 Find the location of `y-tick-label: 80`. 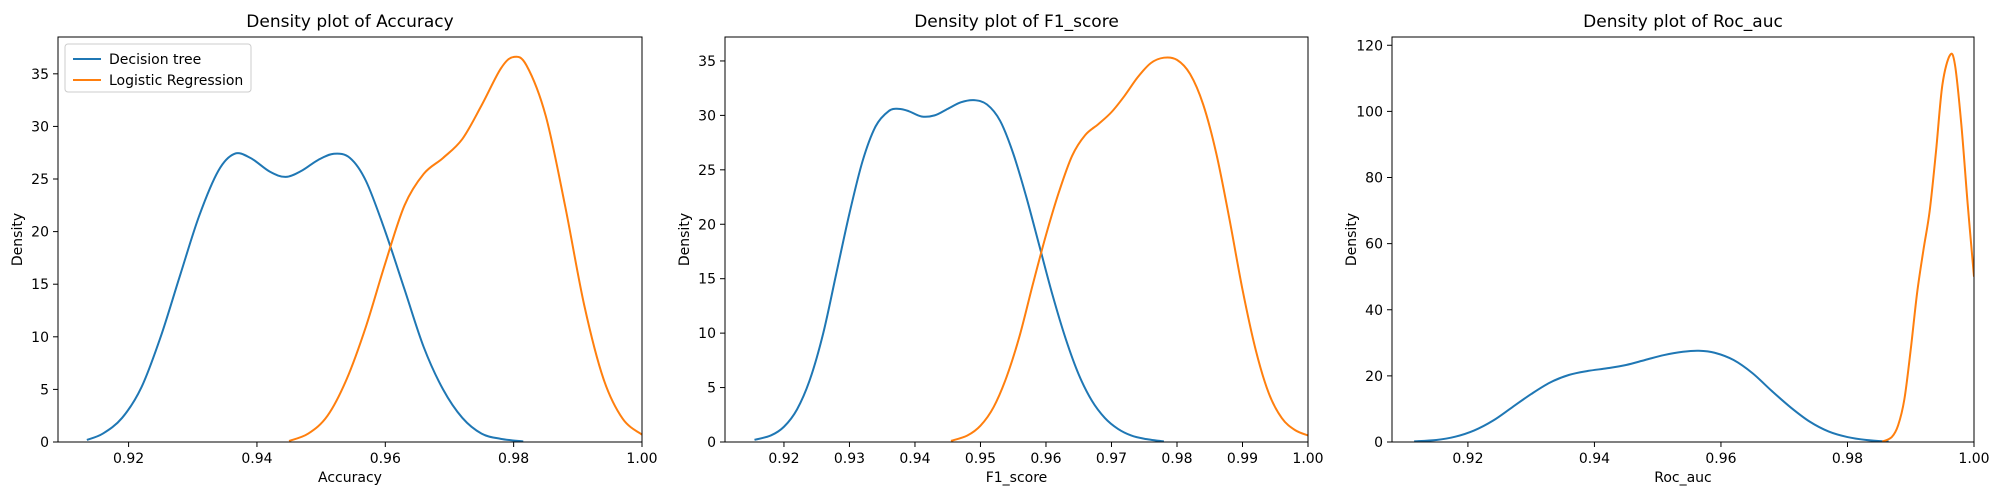

y-tick-label: 80 is located at coordinates (1374, 179).